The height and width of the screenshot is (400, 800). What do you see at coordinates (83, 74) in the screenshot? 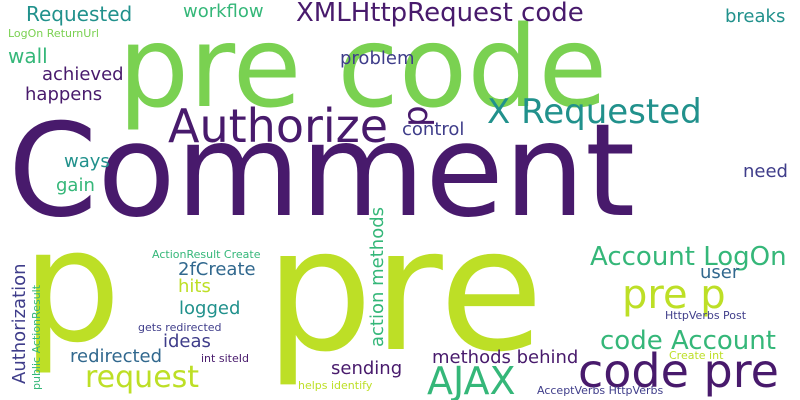
I see `word-achieved: achieved` at bounding box center [83, 74].